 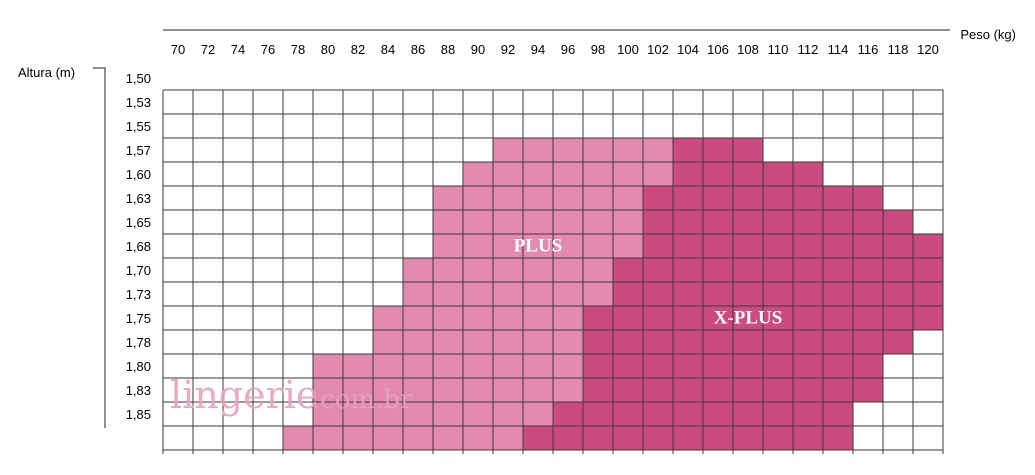 What do you see at coordinates (418, 49) in the screenshot?
I see `x-tick-label: 86` at bounding box center [418, 49].